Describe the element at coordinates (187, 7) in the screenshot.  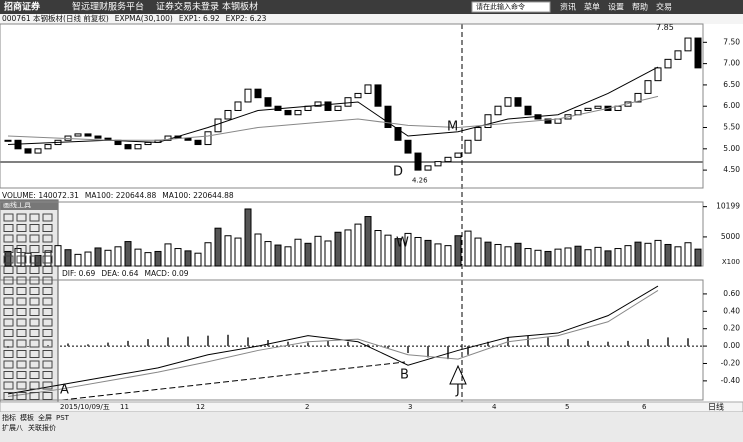
I see `menu-item: 证券交易未登录` at that location.